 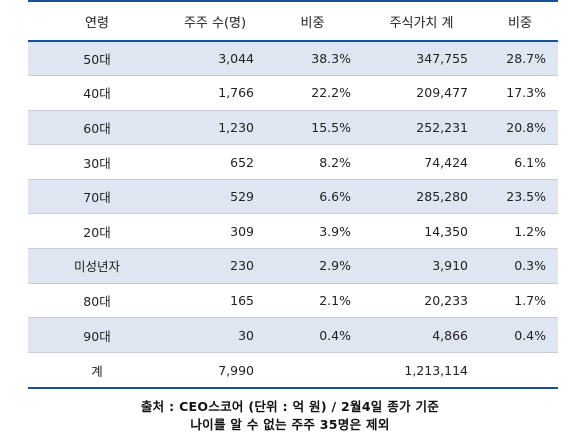 What do you see at coordinates (520, 231) in the screenshot?
I see `cell-value-share: 1.2%` at bounding box center [520, 231].